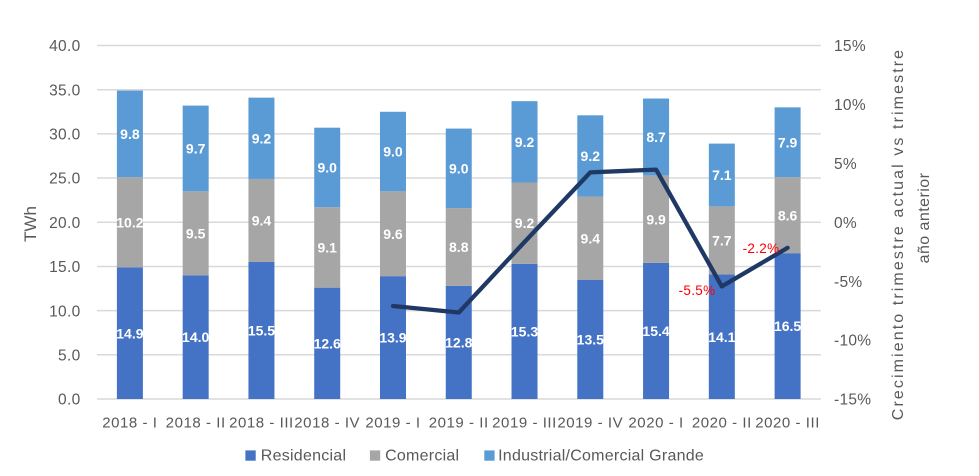 Image resolution: width=979 pixels, height=476 pixels. What do you see at coordinates (524, 331) in the screenshot?
I see `svg-text: 15.3` at bounding box center [524, 331].